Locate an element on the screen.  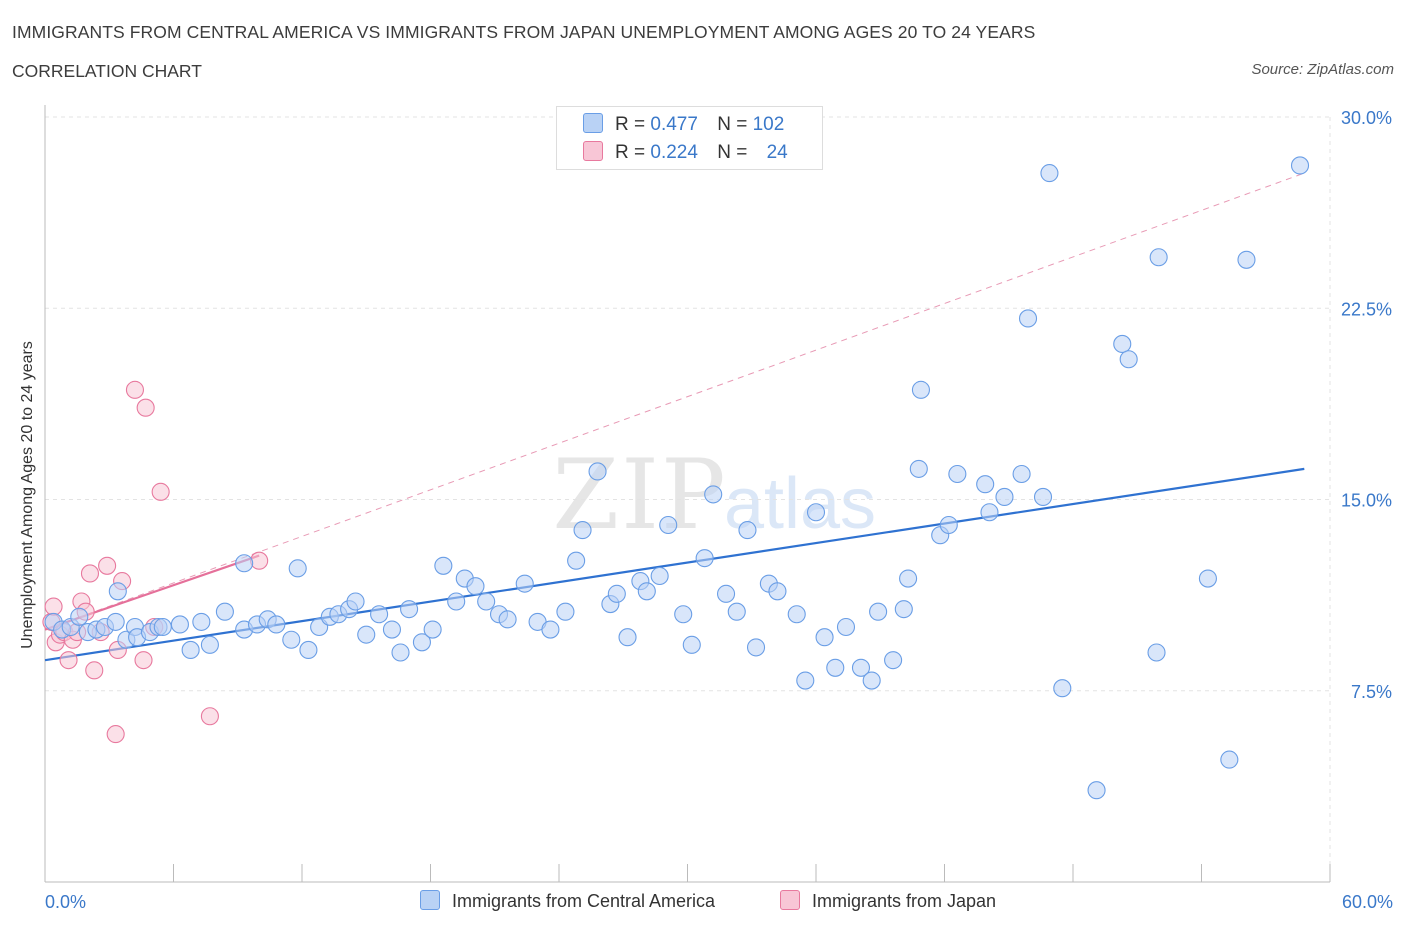
bottom-legend-swatch-japan is located at coordinates (790, 900).